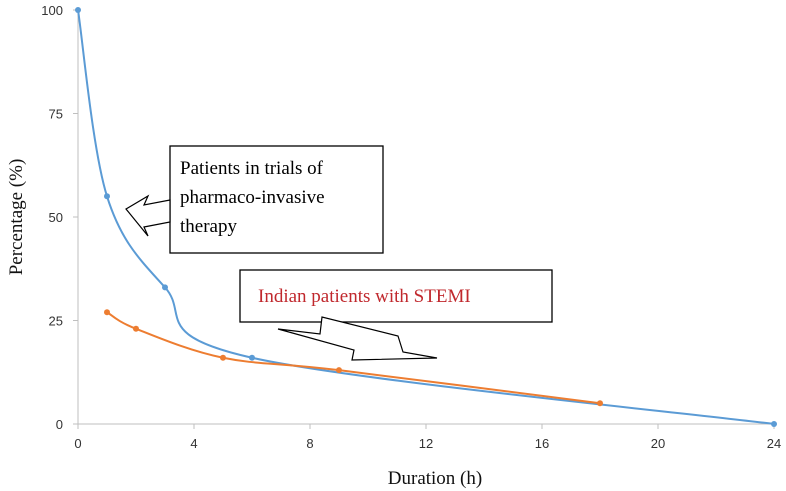  I want to click on annotation-trials-line-3: therapy, so click(208, 226).